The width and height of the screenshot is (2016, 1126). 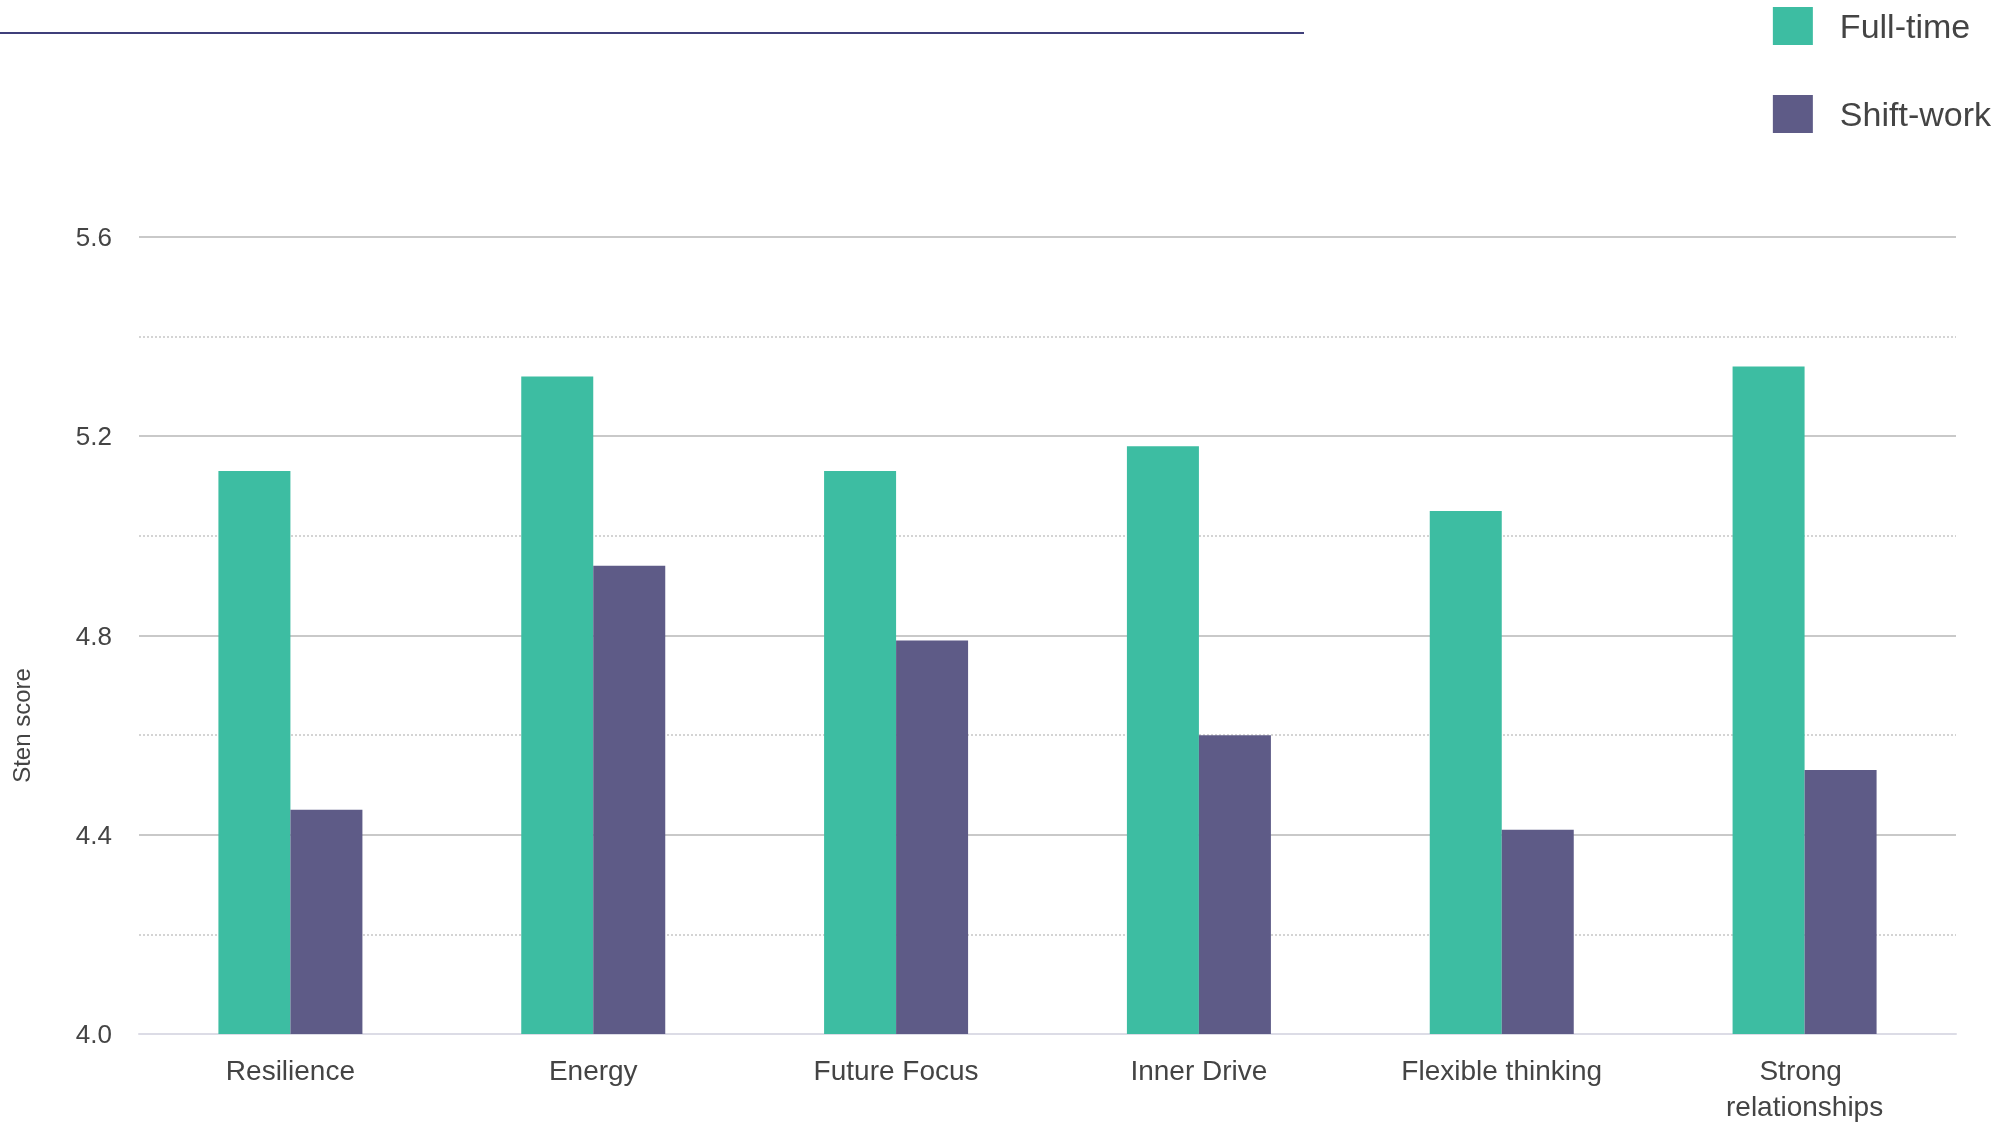 I want to click on y-tick-label: 4.4, so click(x=93, y=834).